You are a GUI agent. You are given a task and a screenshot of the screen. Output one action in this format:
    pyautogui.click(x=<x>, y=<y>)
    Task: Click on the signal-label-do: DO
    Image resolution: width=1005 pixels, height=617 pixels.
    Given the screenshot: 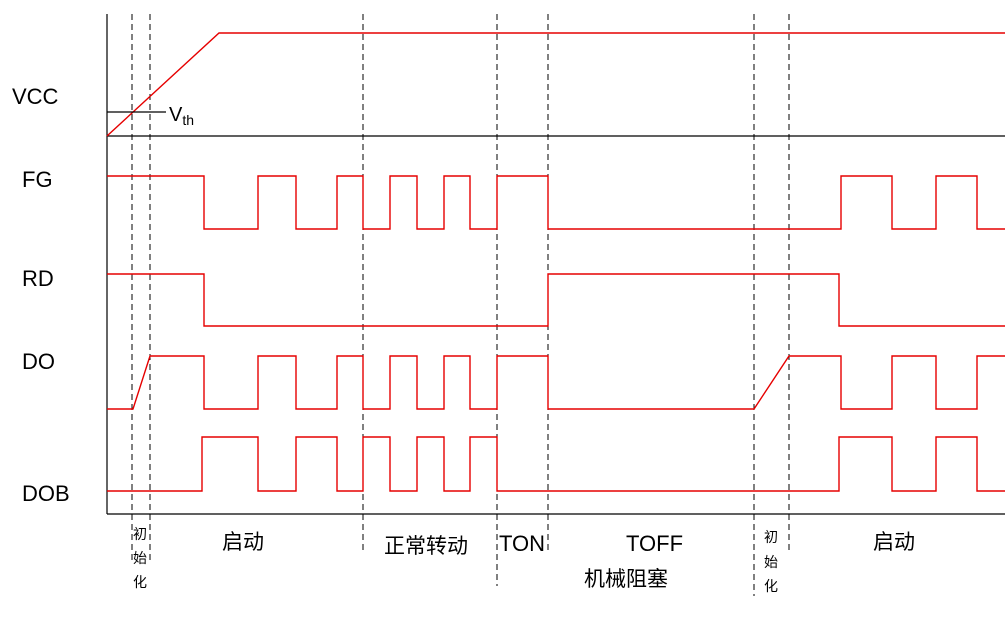 What is the action you would take?
    pyautogui.click(x=38, y=361)
    